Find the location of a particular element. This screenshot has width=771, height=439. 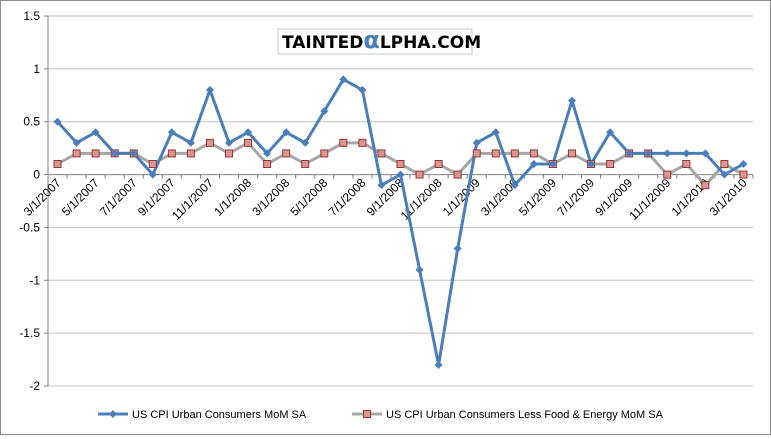

watermark-right: LPHA.COM is located at coordinates (430, 43).